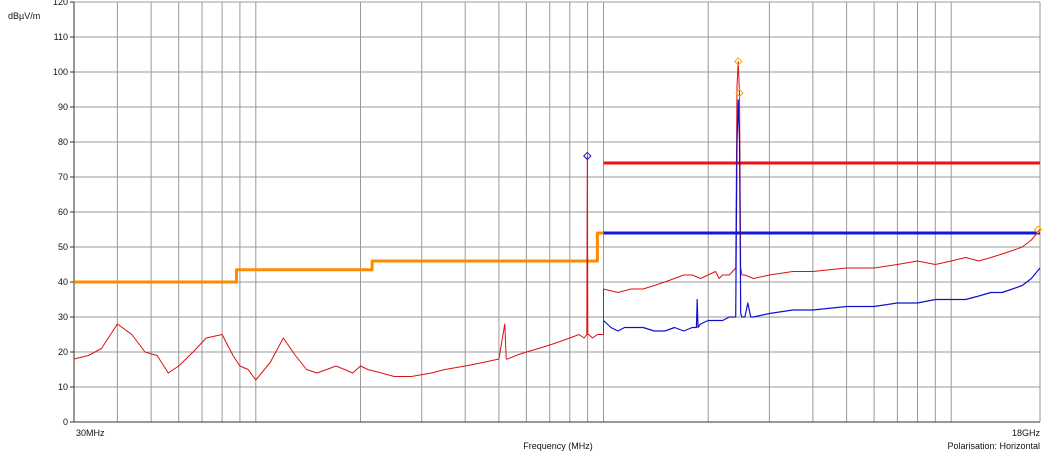  I want to click on y-tick-label: 20, so click(63, 352).